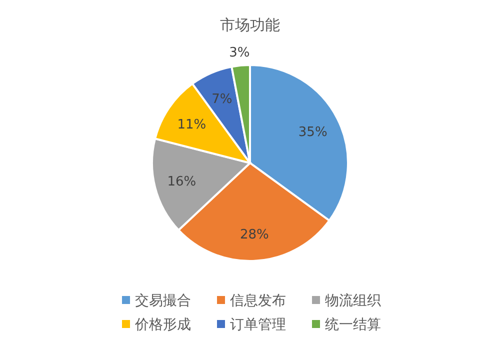 This screenshot has height=362, width=500. Describe the element at coordinates (250, 25) in the screenshot. I see `title: 市场功能` at that location.